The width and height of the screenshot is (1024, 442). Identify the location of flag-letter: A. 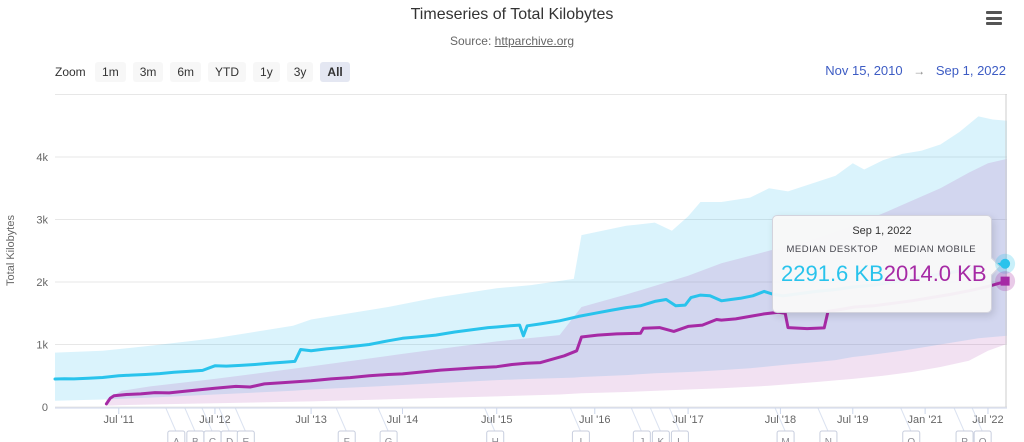
(176, 439).